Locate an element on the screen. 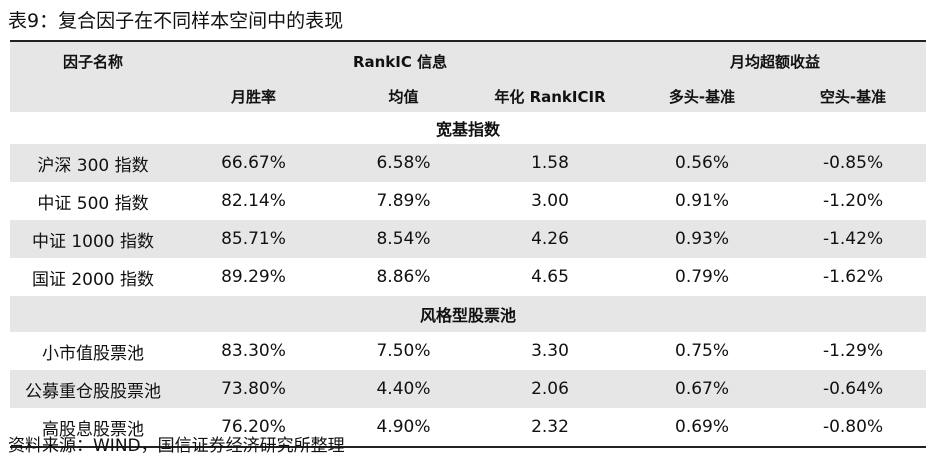  cell-mean: 8.54% is located at coordinates (403, 239).